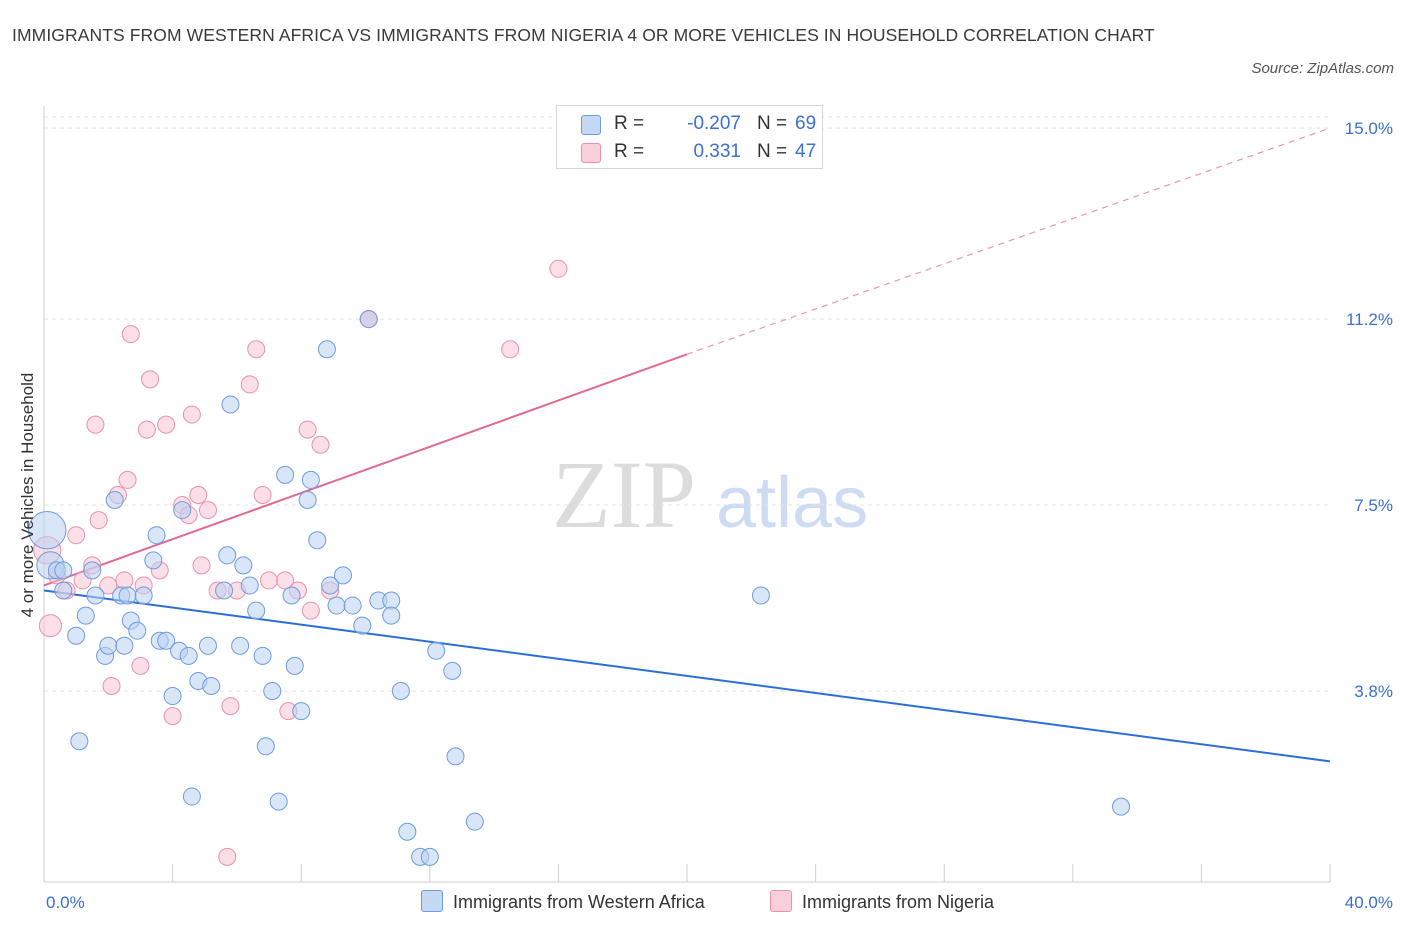 This screenshot has height=930, width=1406. Describe the element at coordinates (65, 902) in the screenshot. I see `x-tick-label: 0.0%` at that location.